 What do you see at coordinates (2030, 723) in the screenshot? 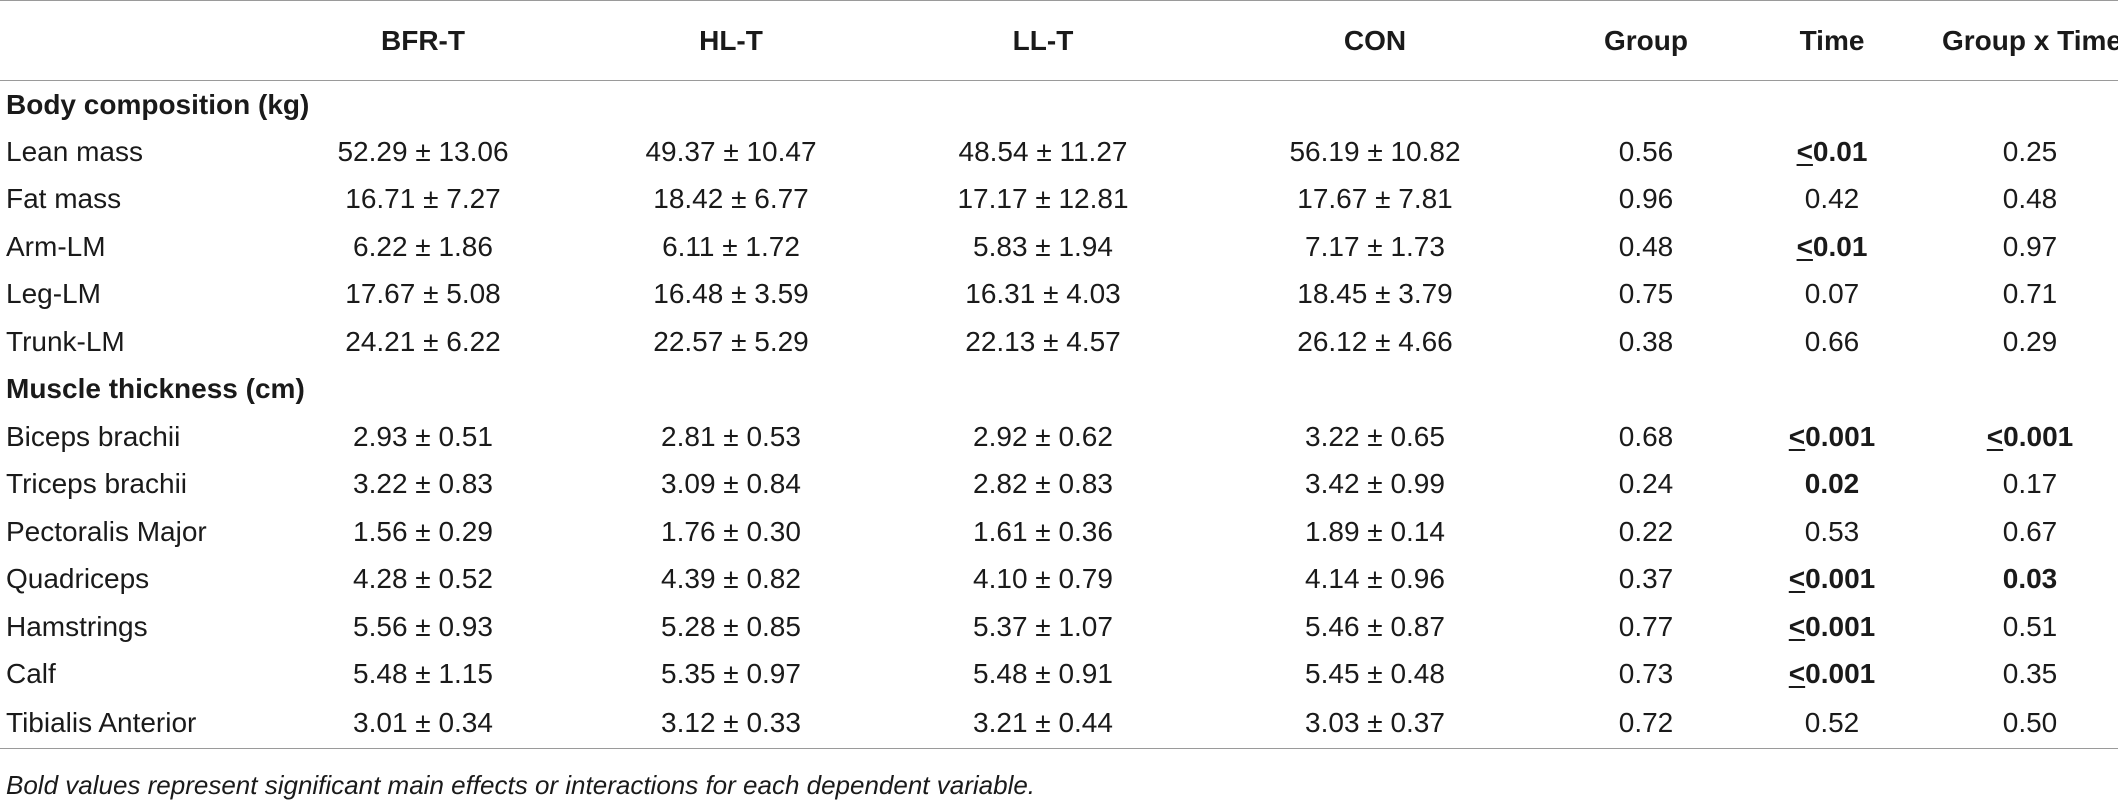
I see `cell-group-x-time: 0.50` at bounding box center [2030, 723].